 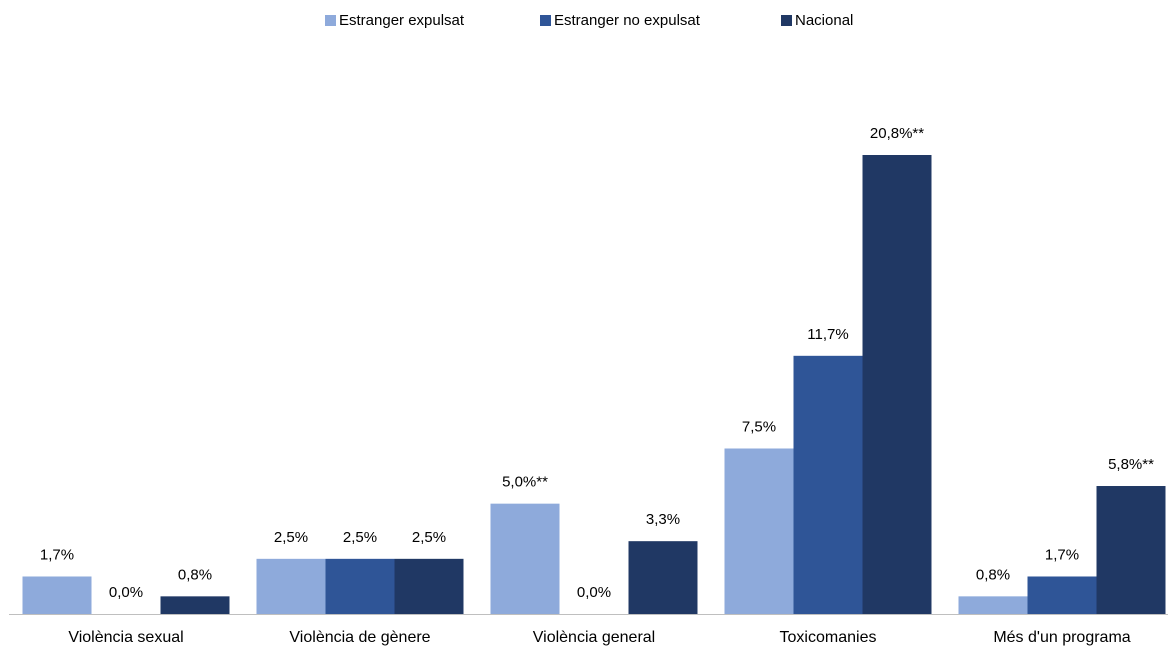 What do you see at coordinates (828, 637) in the screenshot?
I see `x-tick-label: Toxicomanies` at bounding box center [828, 637].